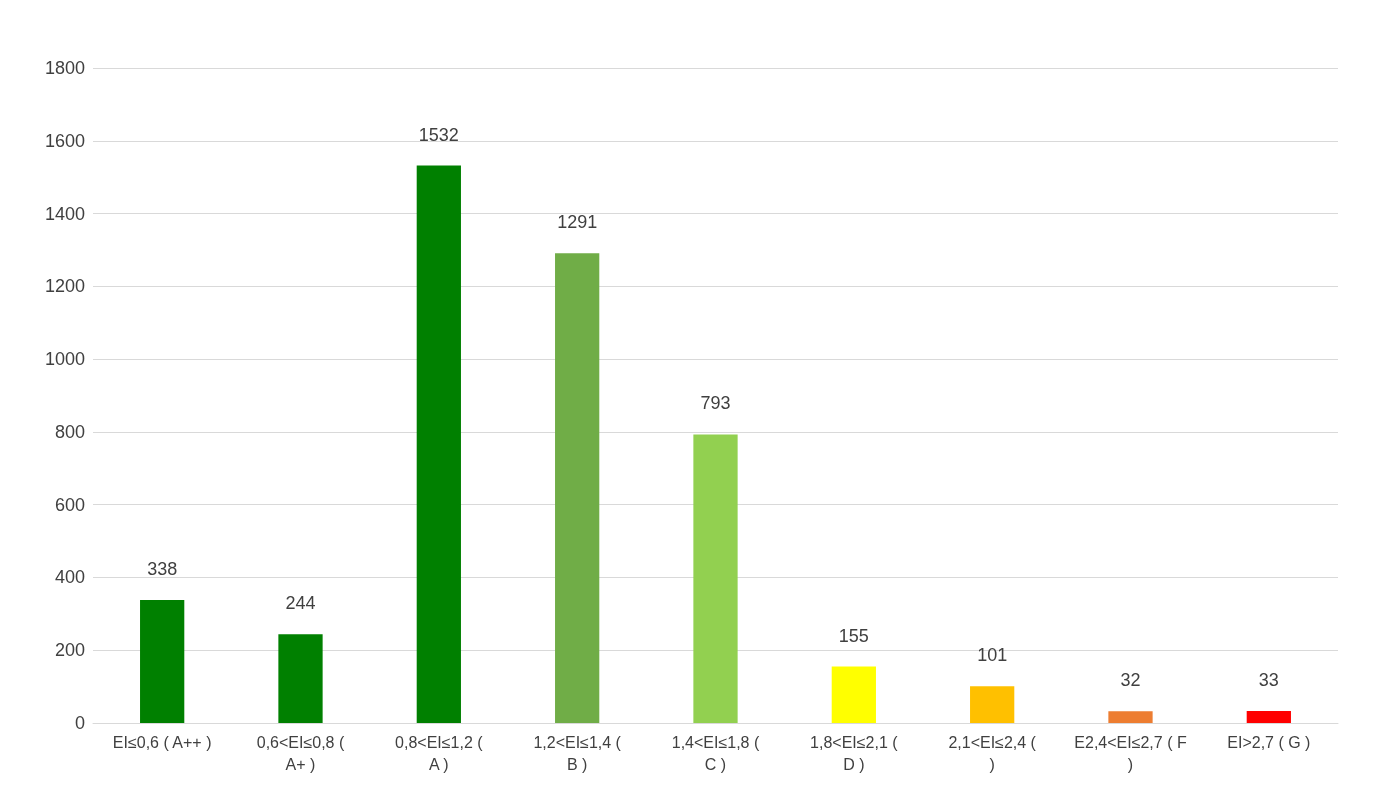 Image resolution: width=1387 pixels, height=809 pixels. What do you see at coordinates (300, 603) in the screenshot?
I see `data-label: 244` at bounding box center [300, 603].